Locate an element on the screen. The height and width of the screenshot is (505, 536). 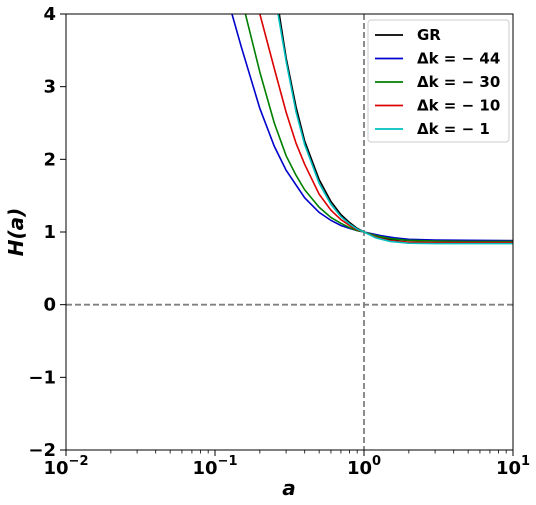
y-tick-label: 1 is located at coordinates (49, 232).